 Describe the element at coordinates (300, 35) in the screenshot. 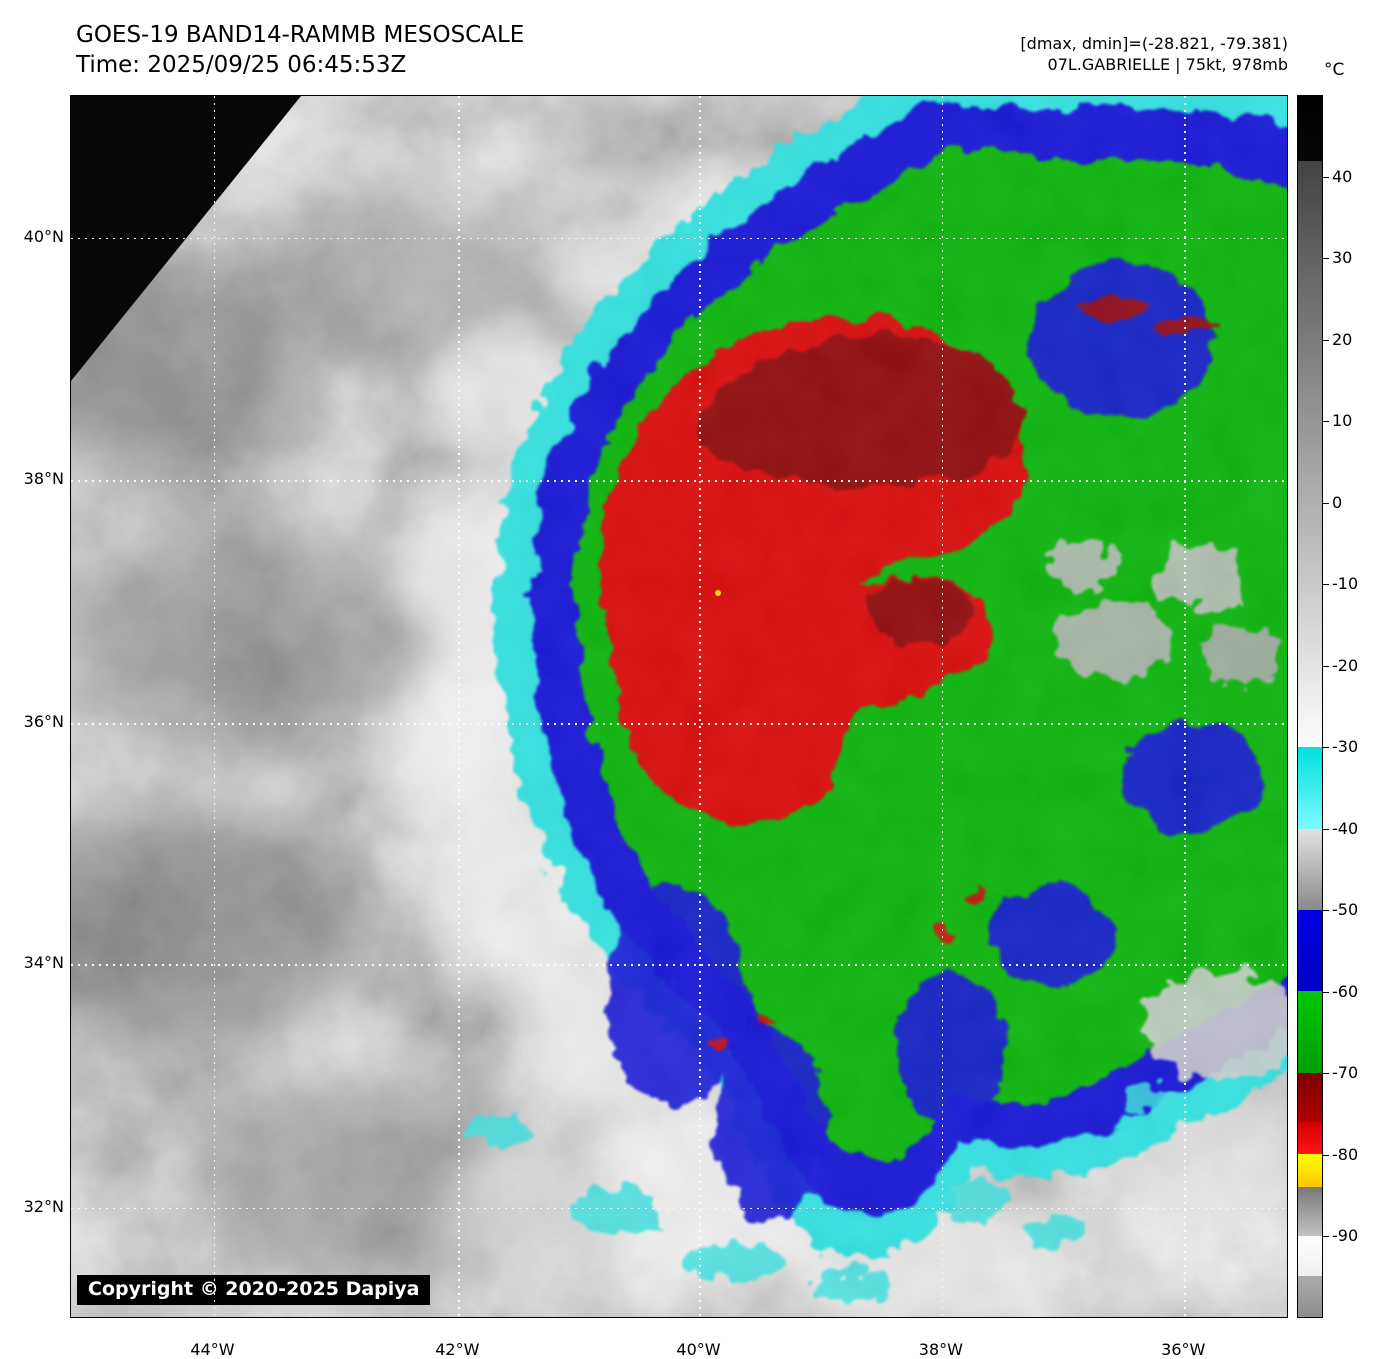

I see `page-title: GOES-19 BAND14-RAMMB MESOSCALE` at that location.